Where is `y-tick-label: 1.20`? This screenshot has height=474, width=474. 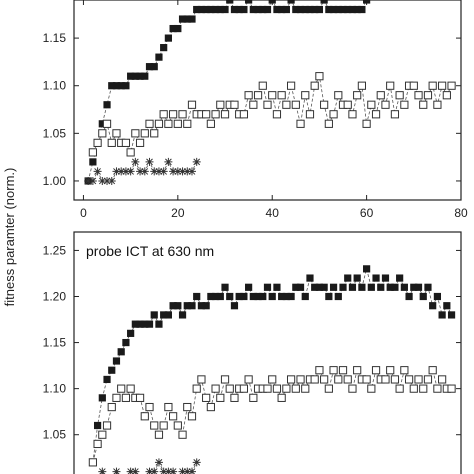 y-tick-label: 1.20 is located at coordinates (55, 297).